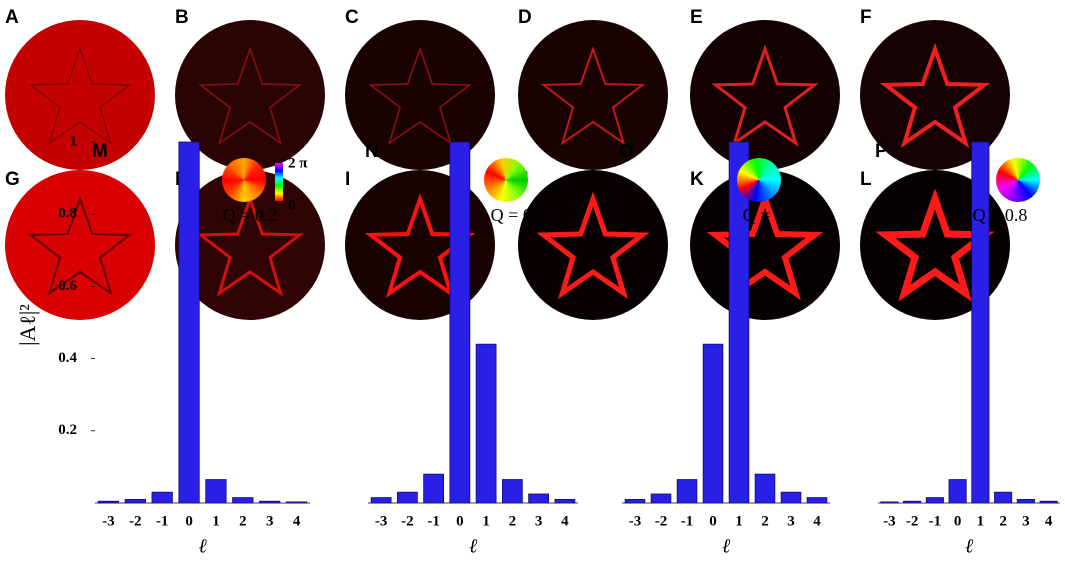  What do you see at coordinates (697, 179) in the screenshot?
I see `panel-letter: K` at bounding box center [697, 179].